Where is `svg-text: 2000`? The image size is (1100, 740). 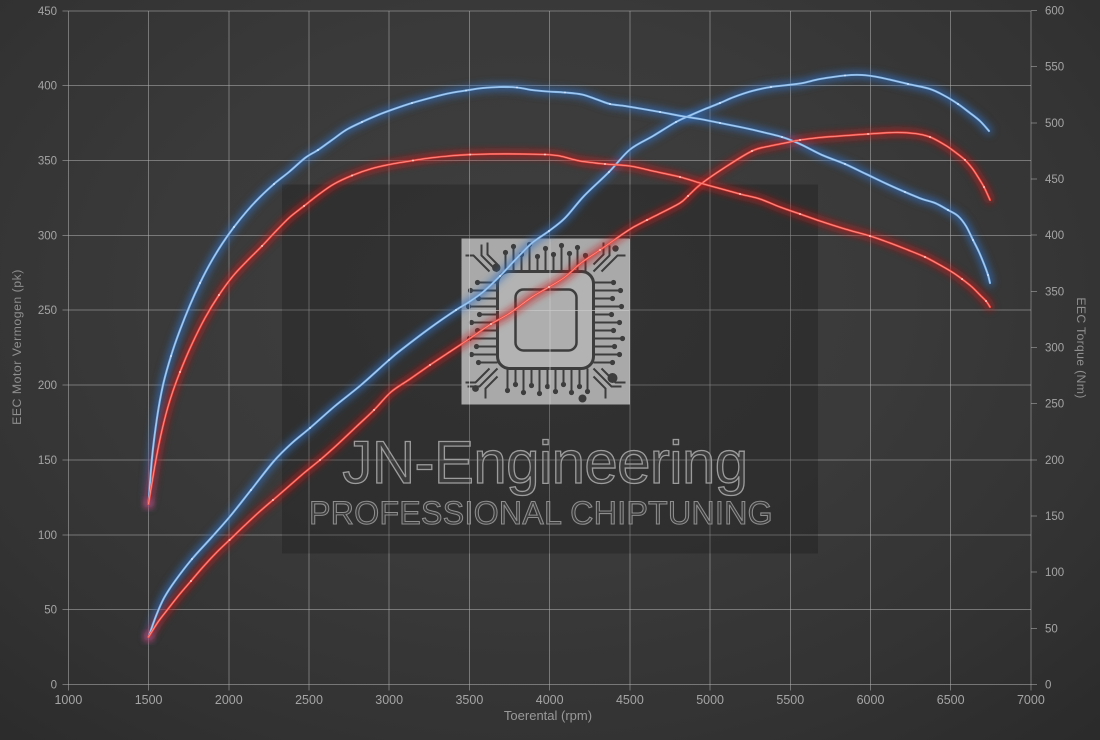
svg-text: 2000 is located at coordinates (229, 700).